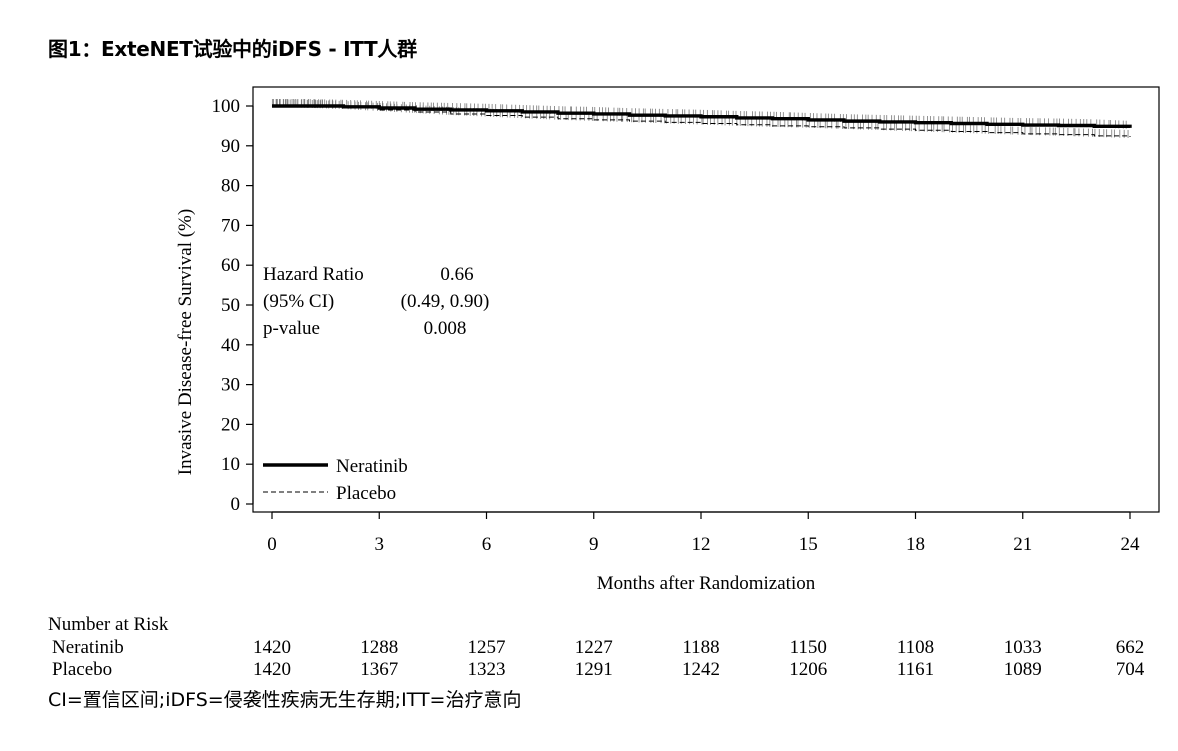 The image size is (1178, 751). Describe the element at coordinates (185, 342) in the screenshot. I see `y-axis-label: Invasive Disease-free Survival (%)` at that location.